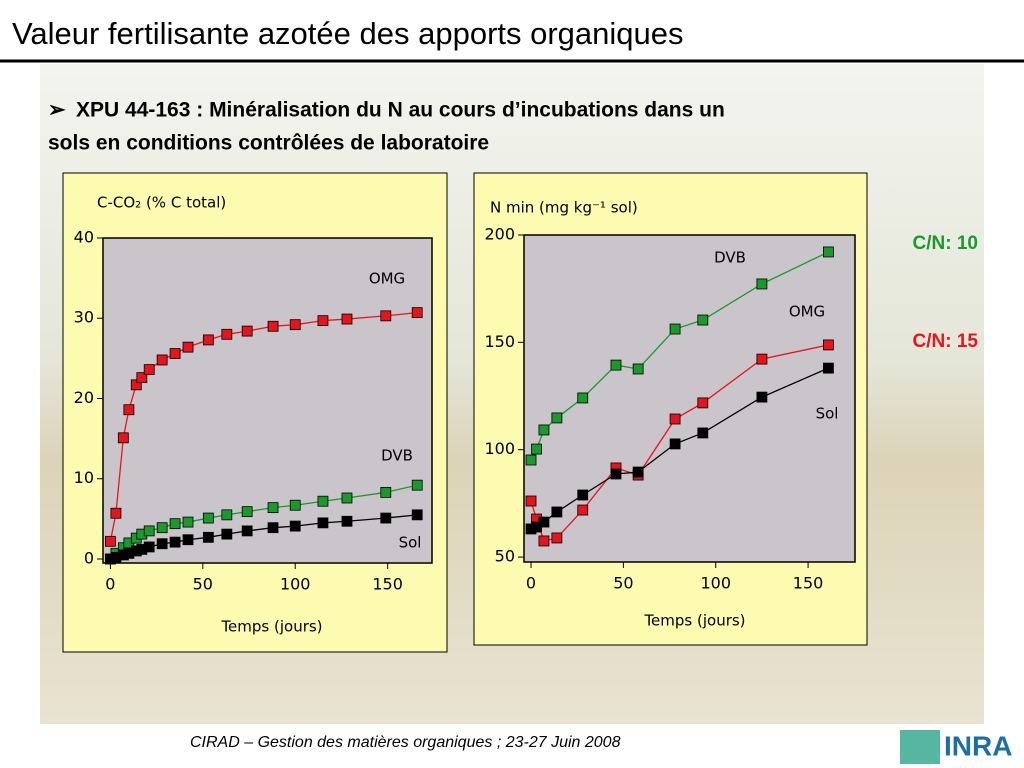  I want to click on y-axis-label: C-CO₂ (% C total), so click(161, 203).